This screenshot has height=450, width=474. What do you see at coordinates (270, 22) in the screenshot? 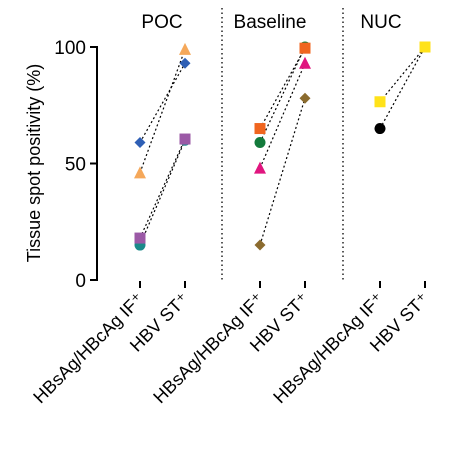
I see `panel-title: Baseline` at bounding box center [270, 22].